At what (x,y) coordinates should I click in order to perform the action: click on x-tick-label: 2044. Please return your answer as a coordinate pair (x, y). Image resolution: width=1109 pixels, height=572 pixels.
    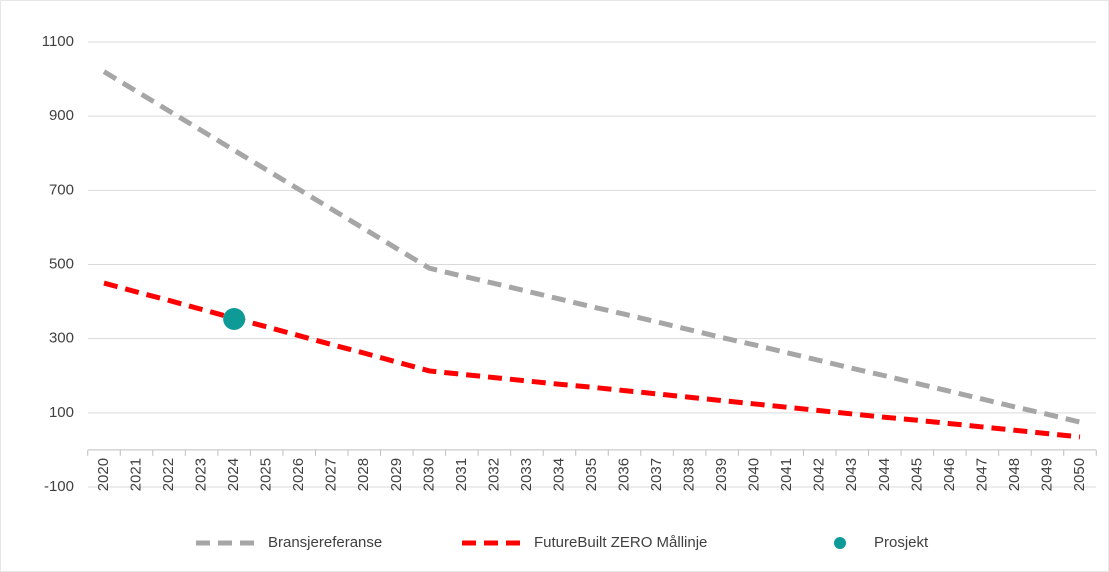
    Looking at the image, I should click on (884, 474).